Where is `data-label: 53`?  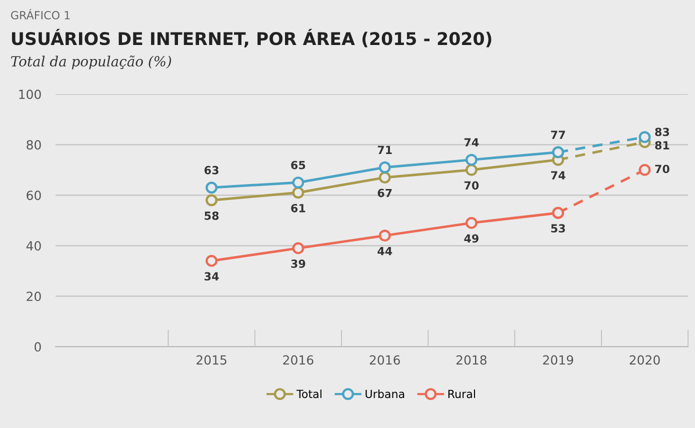 data-label: 53 is located at coordinates (558, 228).